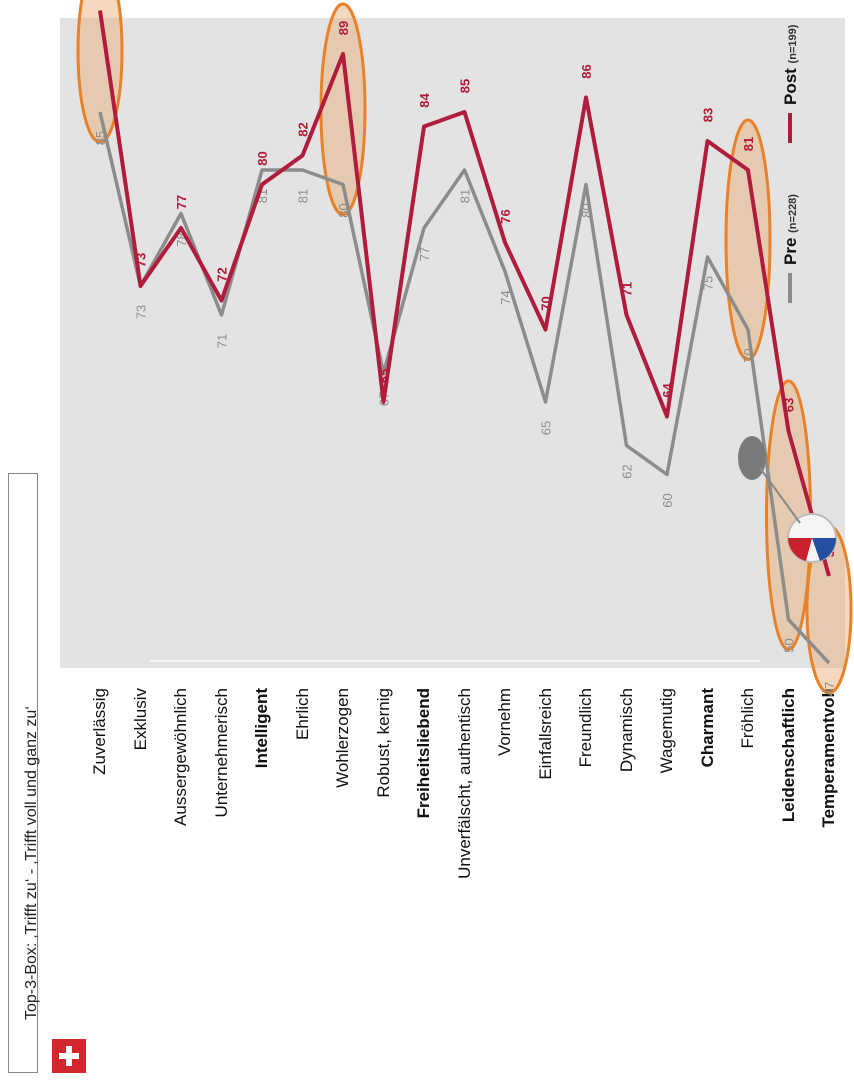  I want to click on data-label-post: 70, so click(546, 303).